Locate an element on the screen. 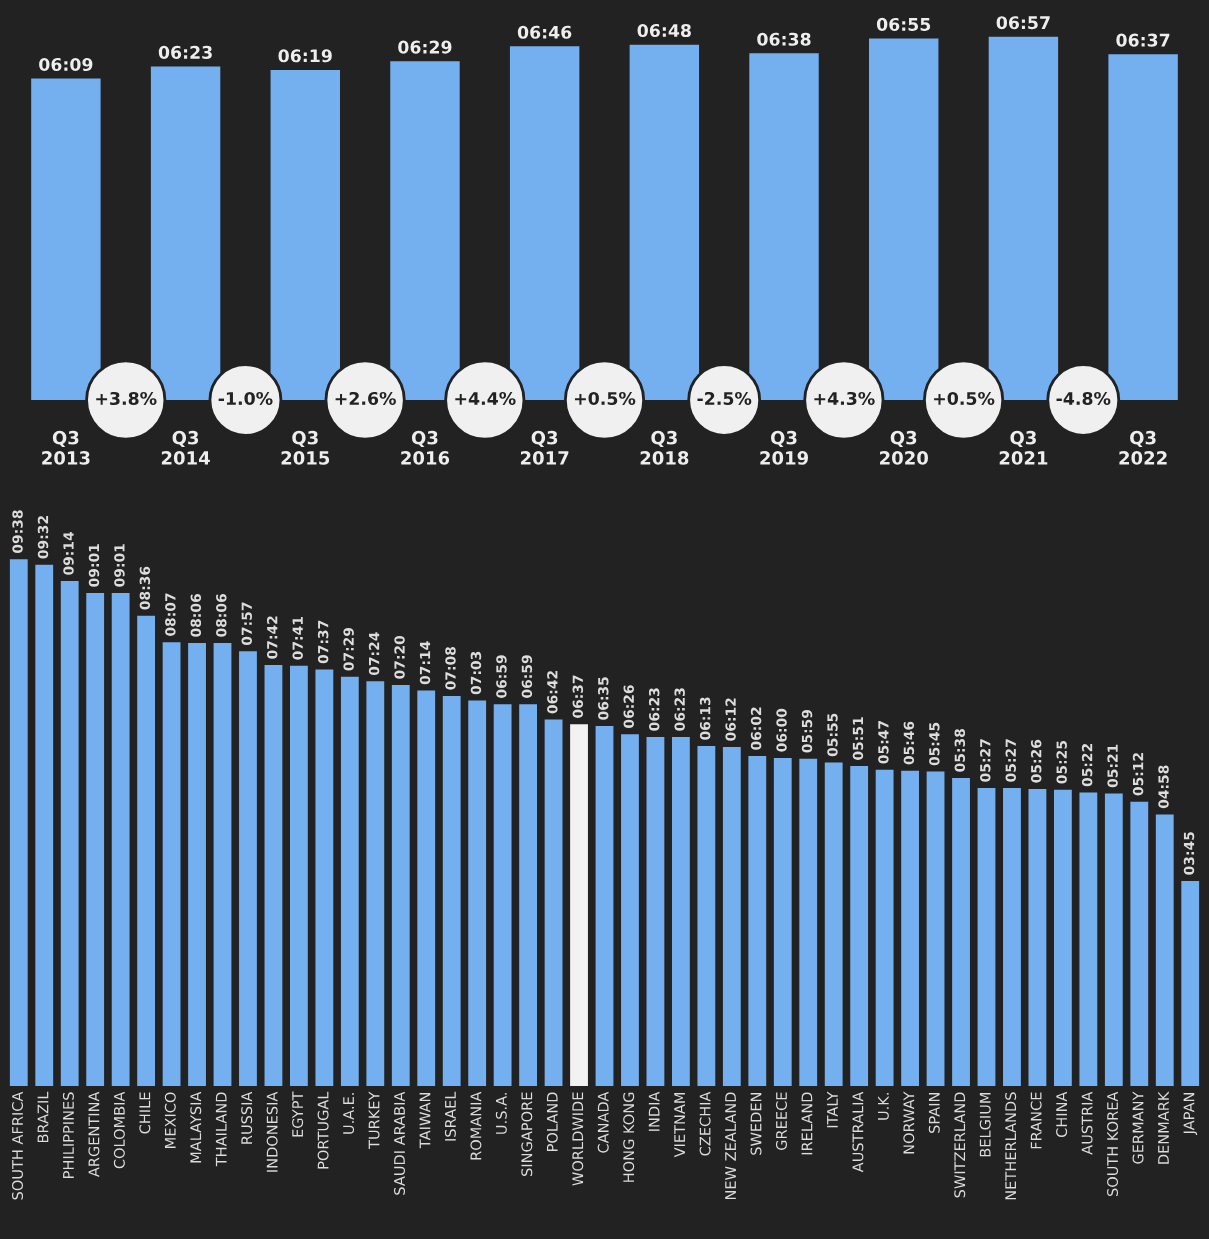 This screenshot has height=1239, width=1209. data-label: 06:55 is located at coordinates (903, 24).